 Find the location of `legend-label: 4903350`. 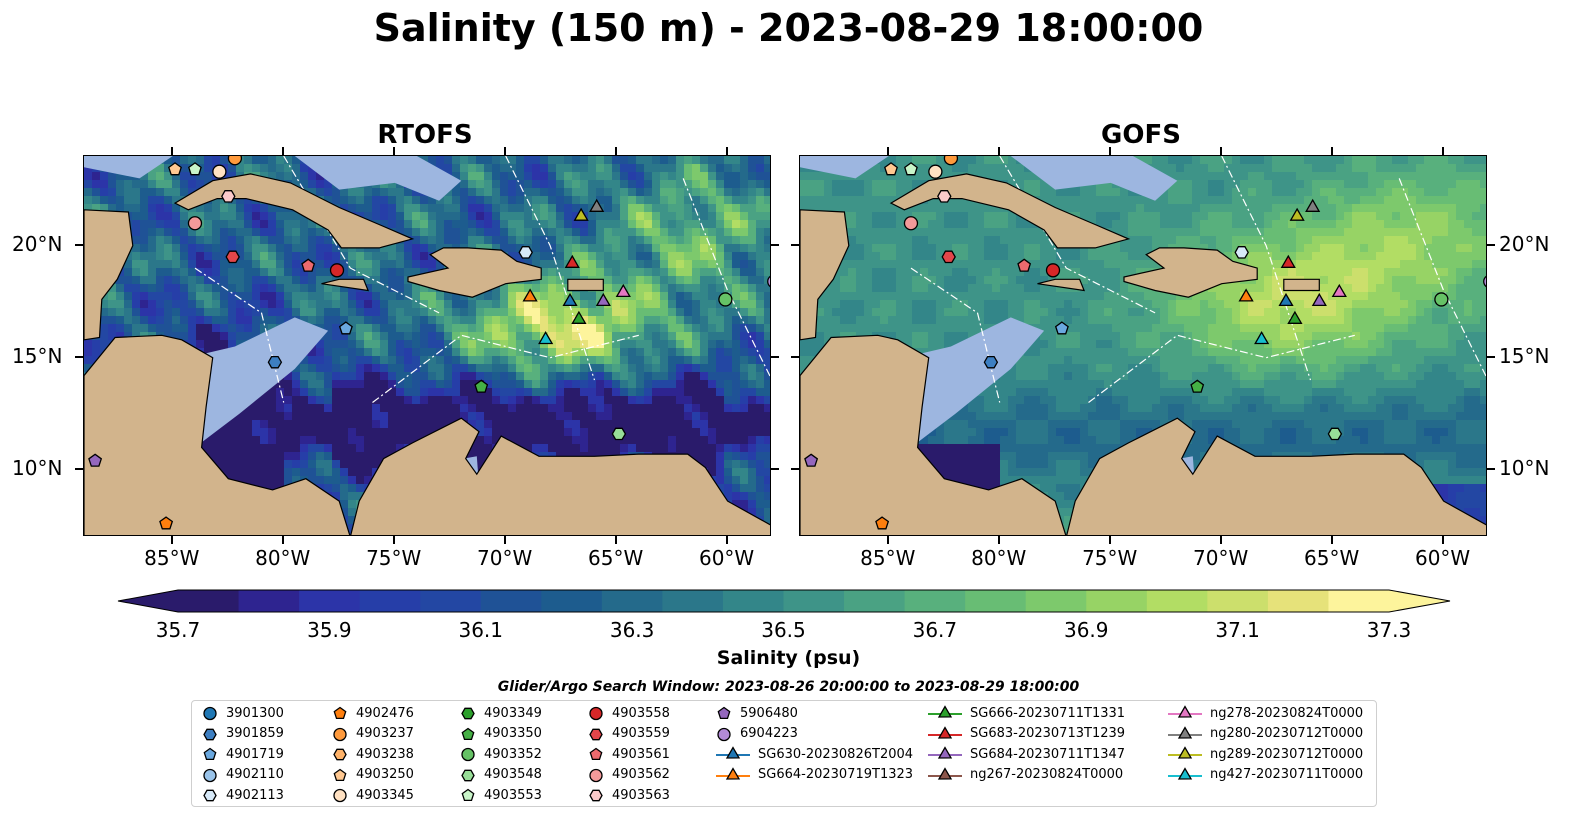

legend-label: 4903350 is located at coordinates (513, 733).